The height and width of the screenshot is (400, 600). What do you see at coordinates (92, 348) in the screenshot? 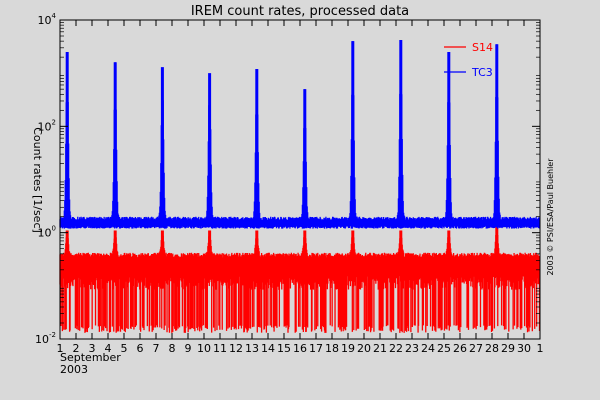
I see `x-tick-label: 3` at bounding box center [92, 348].